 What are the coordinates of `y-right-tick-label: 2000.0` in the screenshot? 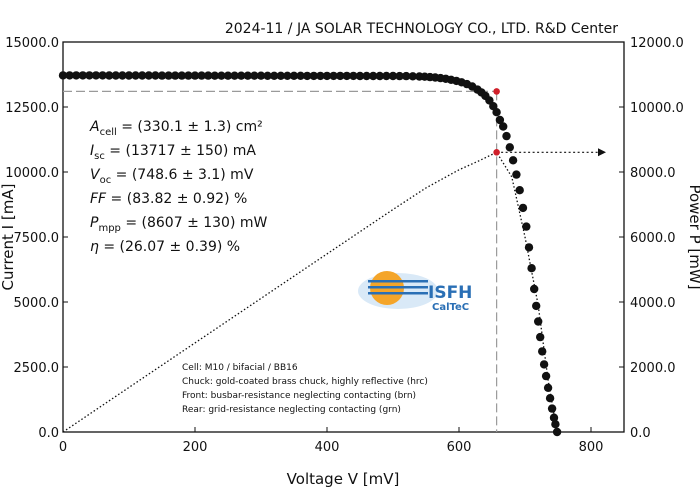 It's located at (653, 368).